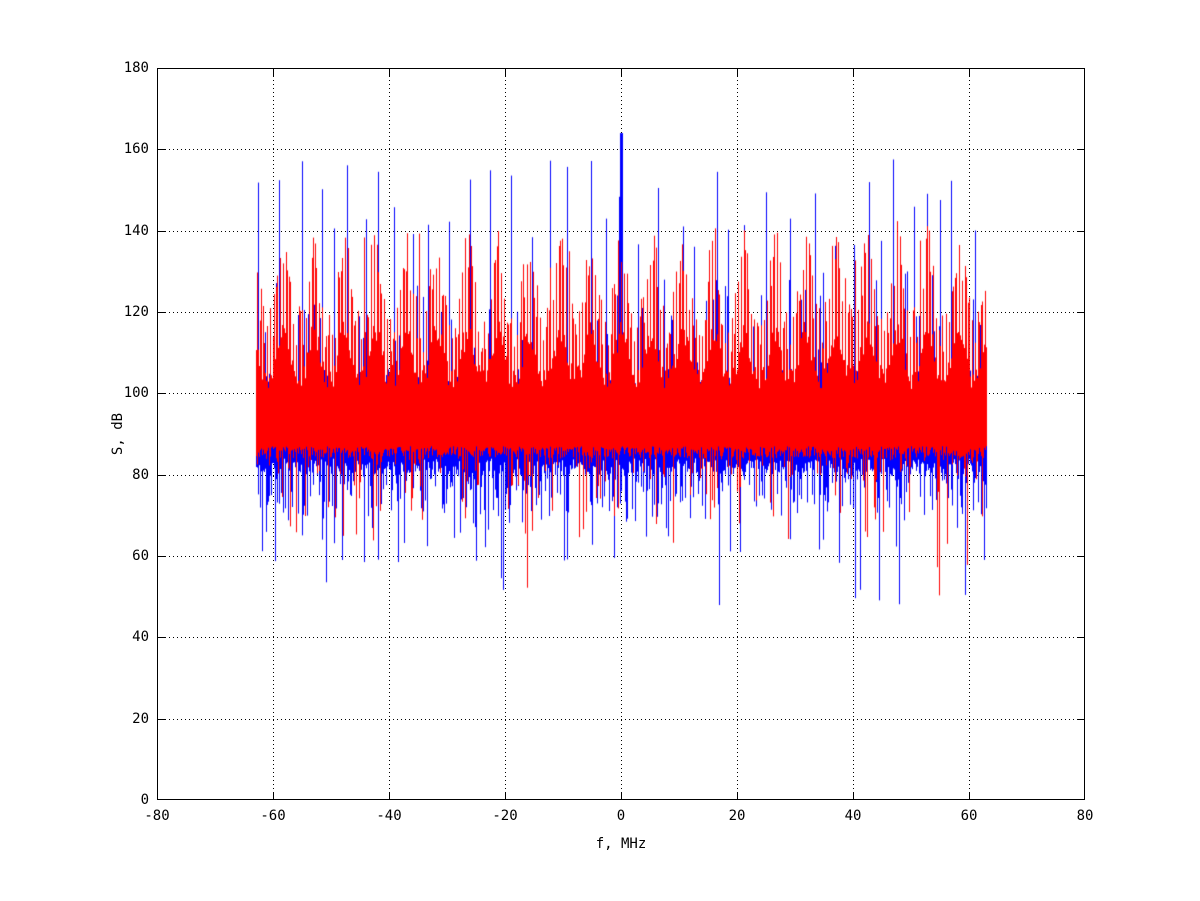 This screenshot has width=1200, height=901. Describe the element at coordinates (136, 393) in the screenshot. I see `y-tick-label: 100` at that location.